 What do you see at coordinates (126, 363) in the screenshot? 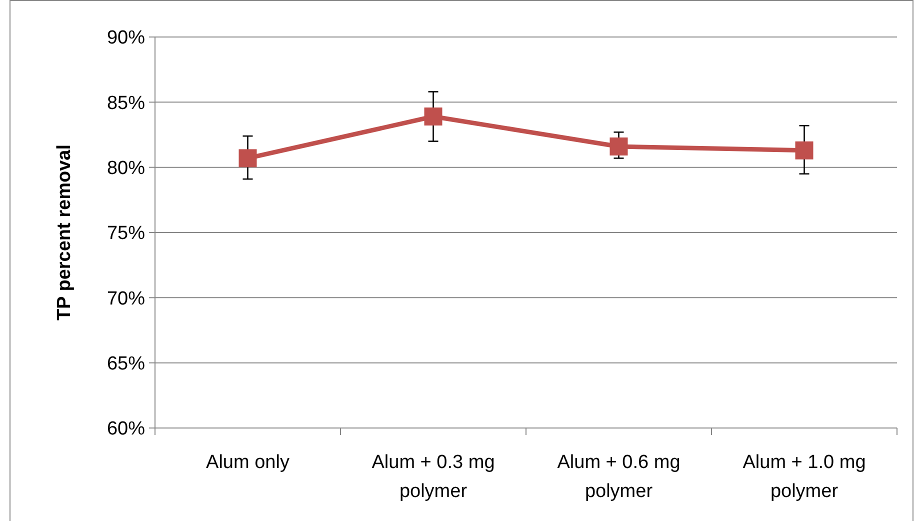
I see `y-tick-label: 65%` at bounding box center [126, 363].